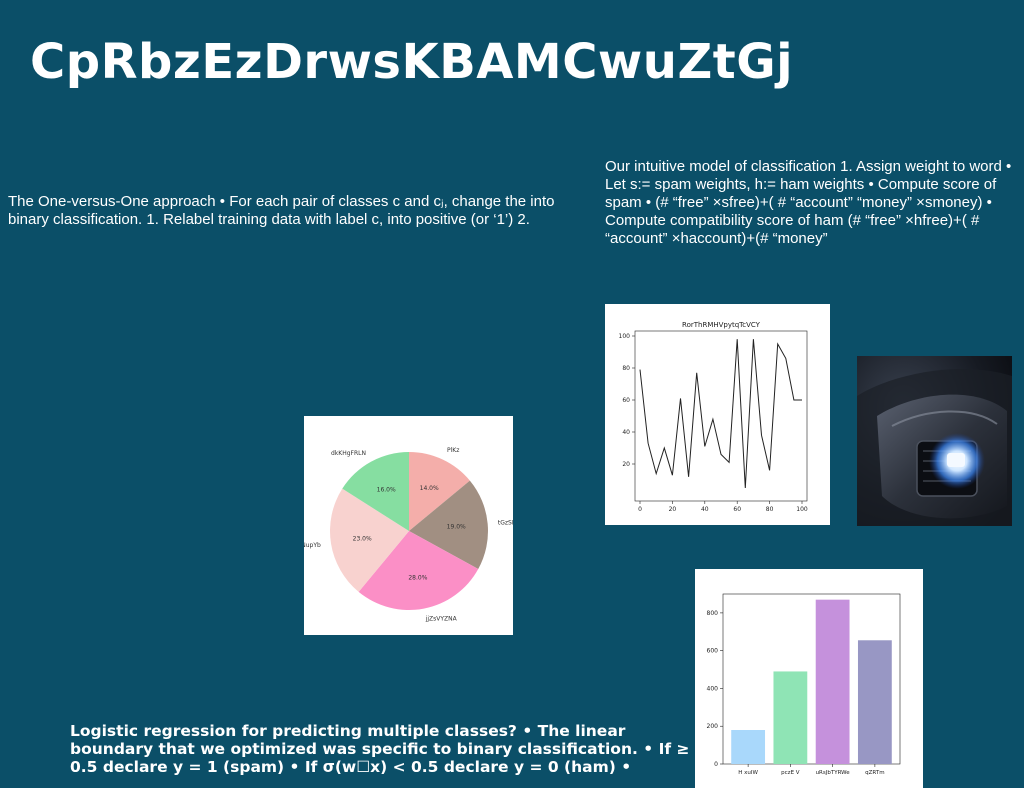 The width and height of the screenshot is (1024, 788). Describe the element at coordinates (362, 538) in the screenshot. I see `pie-value-label: 23.0%` at that location.